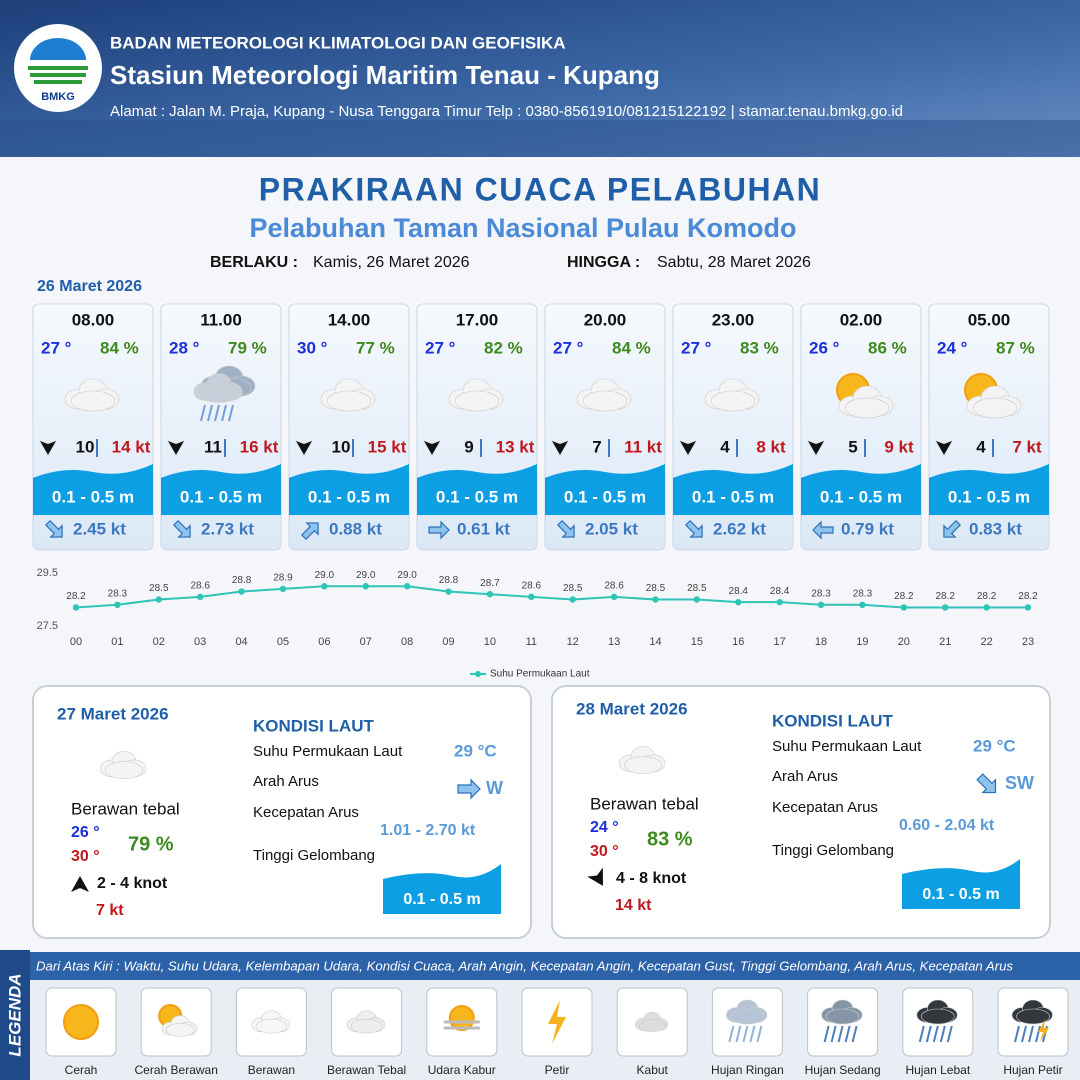 The height and width of the screenshot is (1080, 1080). What do you see at coordinates (314, 725) in the screenshot?
I see `sea-heading: KONDISI LAUT` at bounding box center [314, 725].